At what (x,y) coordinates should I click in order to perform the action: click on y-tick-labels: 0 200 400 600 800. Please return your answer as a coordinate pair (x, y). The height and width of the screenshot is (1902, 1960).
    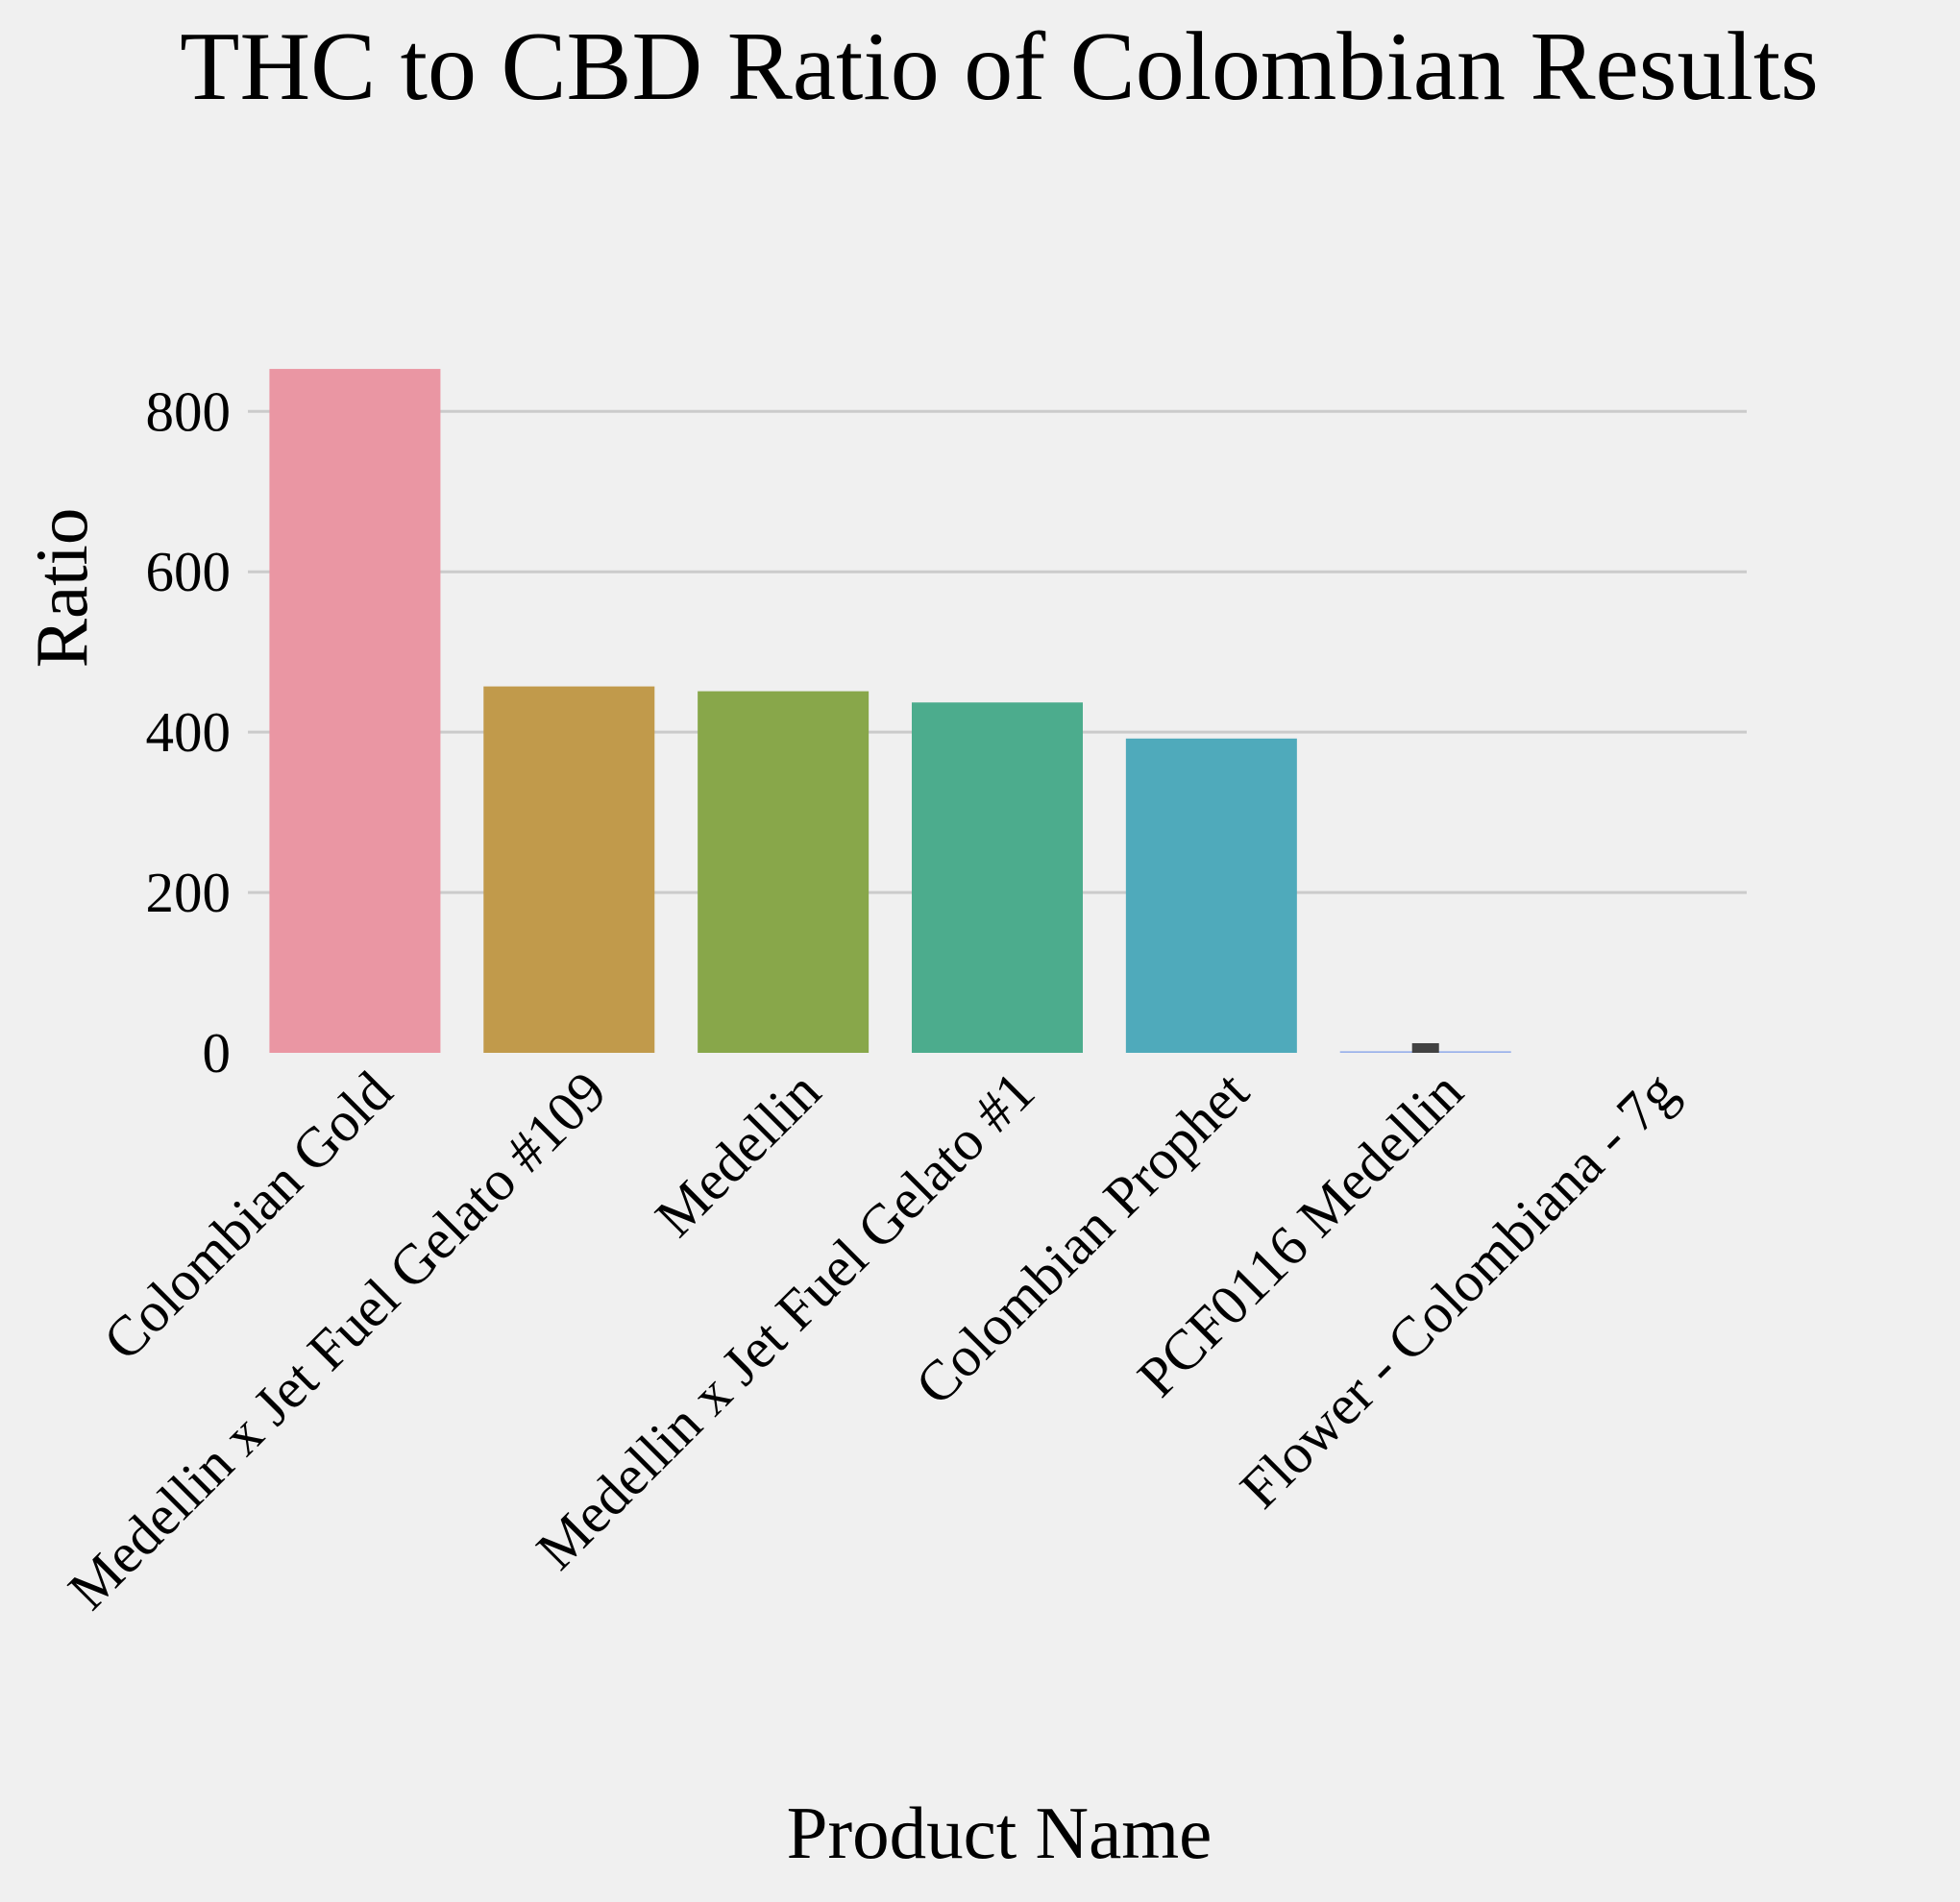
    Looking at the image, I should click on (189, 732).